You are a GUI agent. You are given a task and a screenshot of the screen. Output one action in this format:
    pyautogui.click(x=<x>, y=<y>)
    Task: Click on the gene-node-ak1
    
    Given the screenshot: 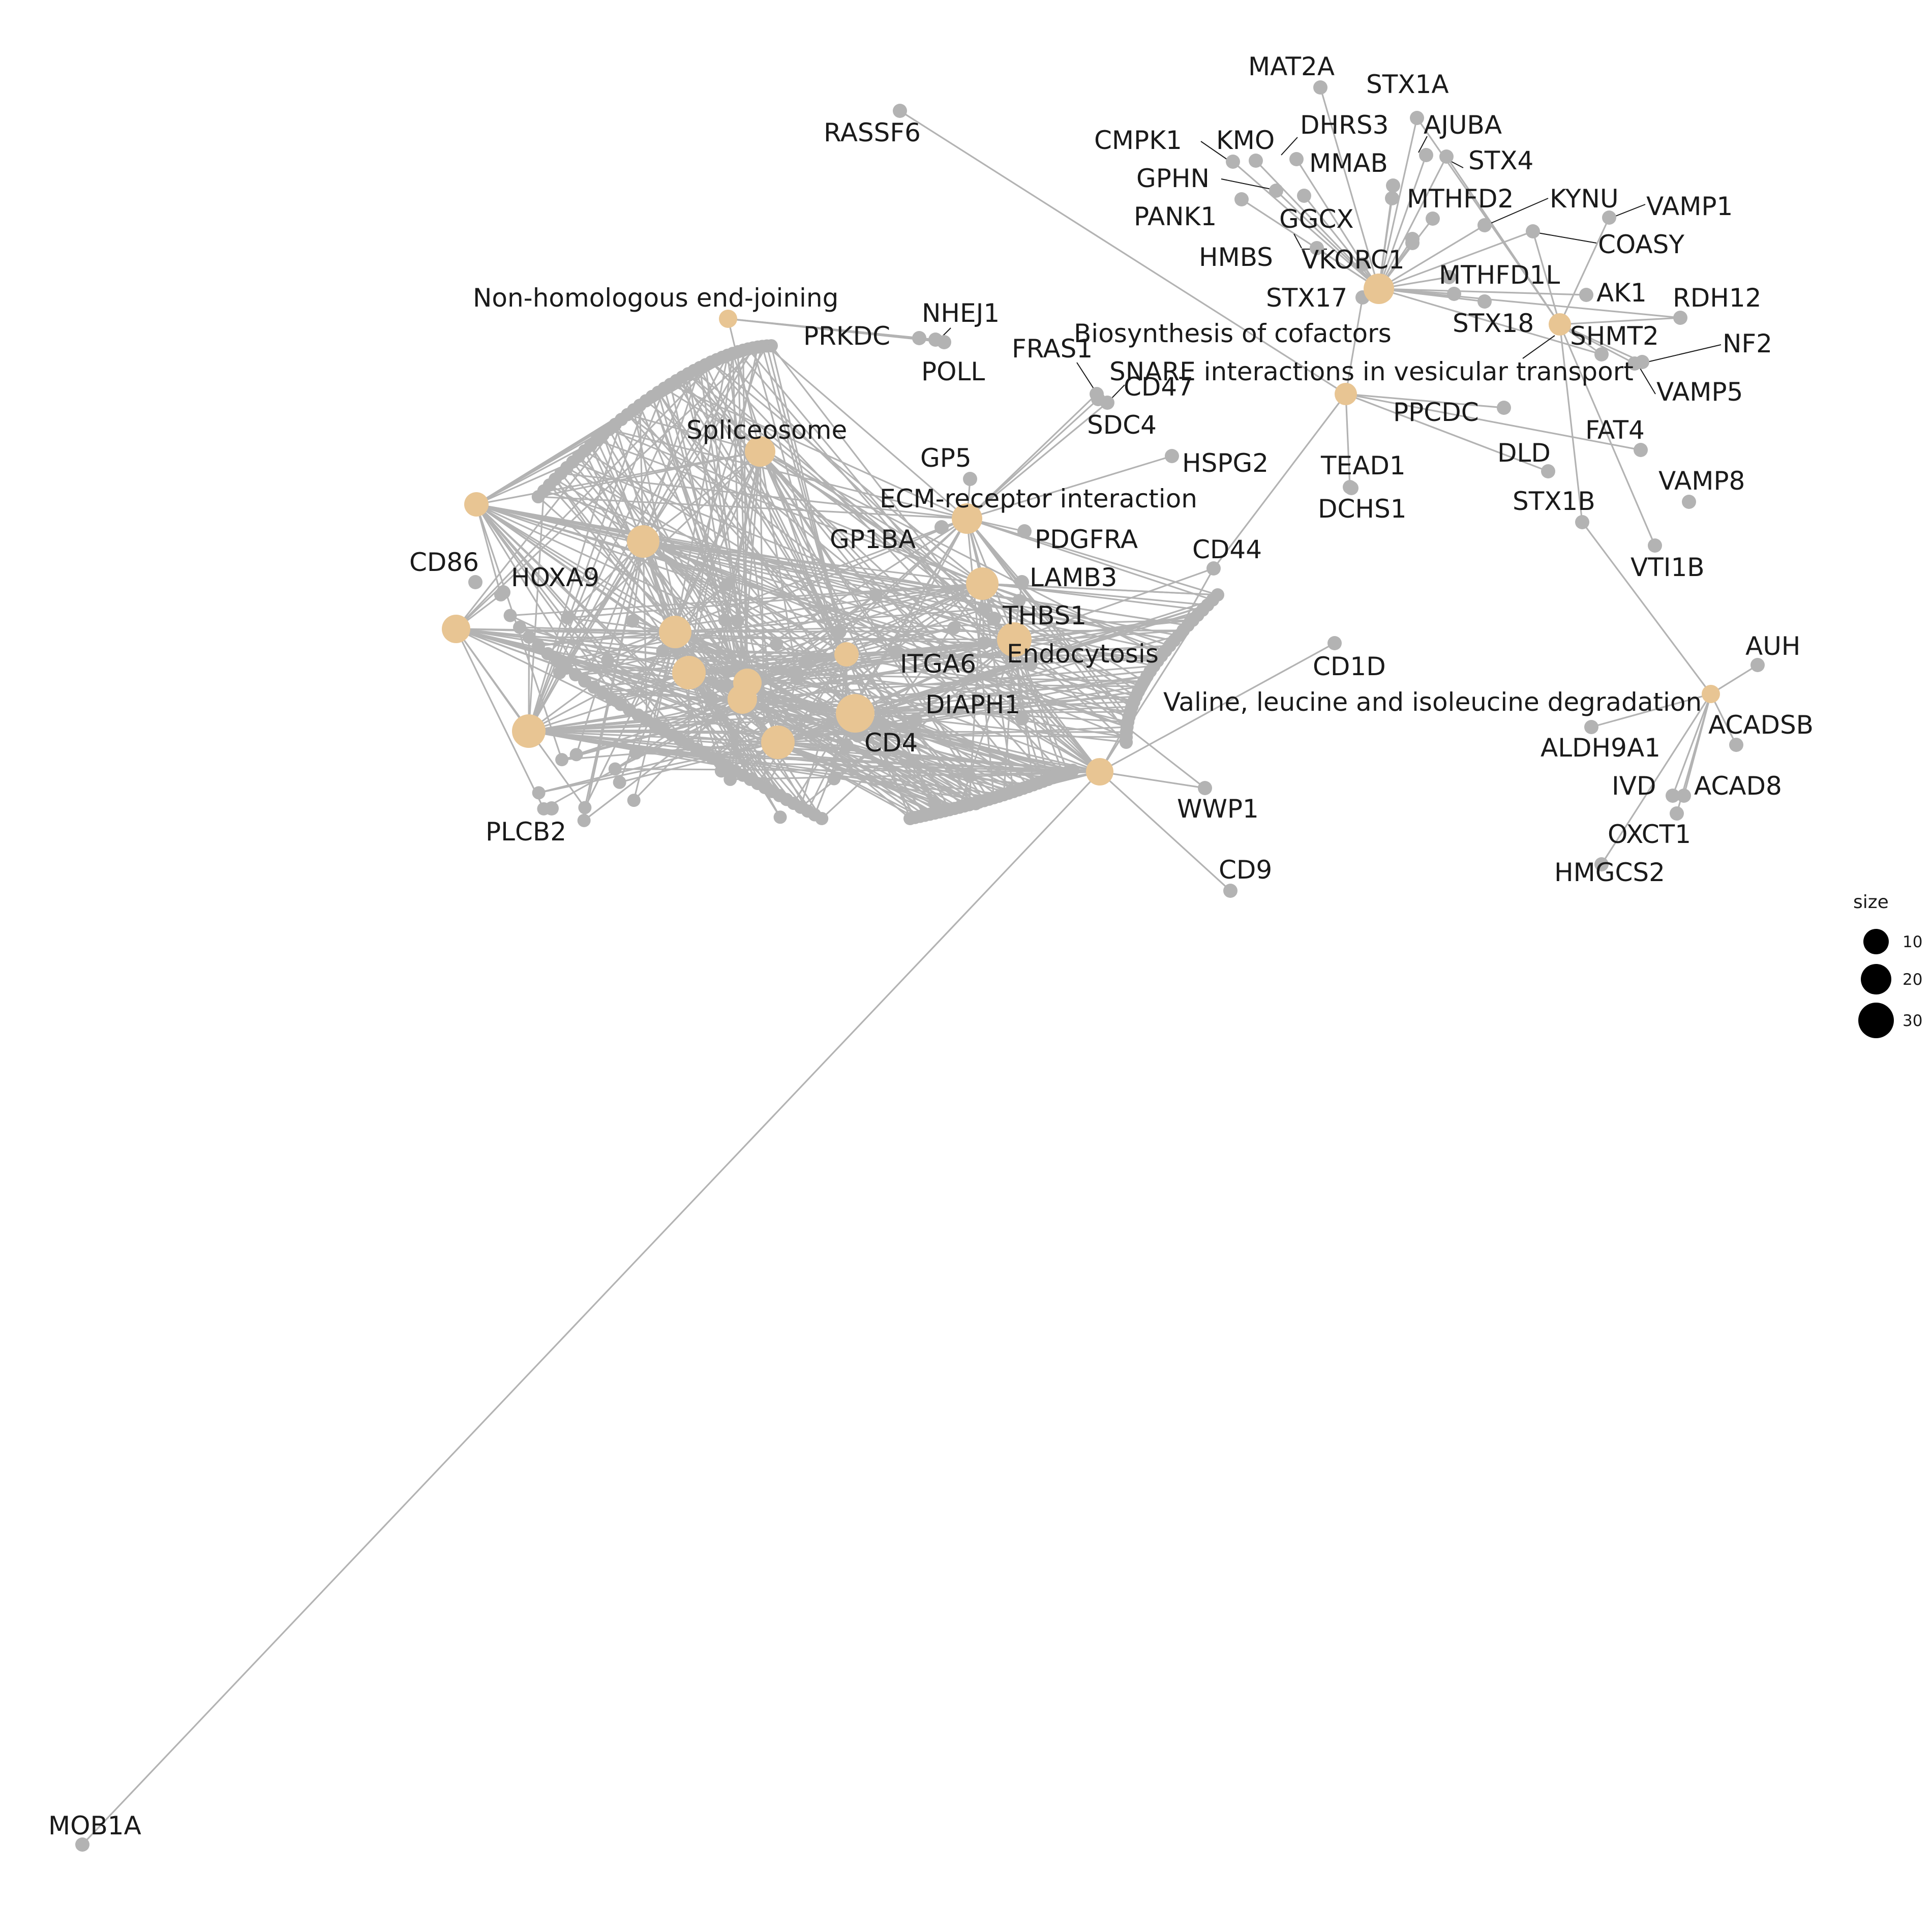 What is the action you would take?
    pyautogui.click(x=1586, y=295)
    